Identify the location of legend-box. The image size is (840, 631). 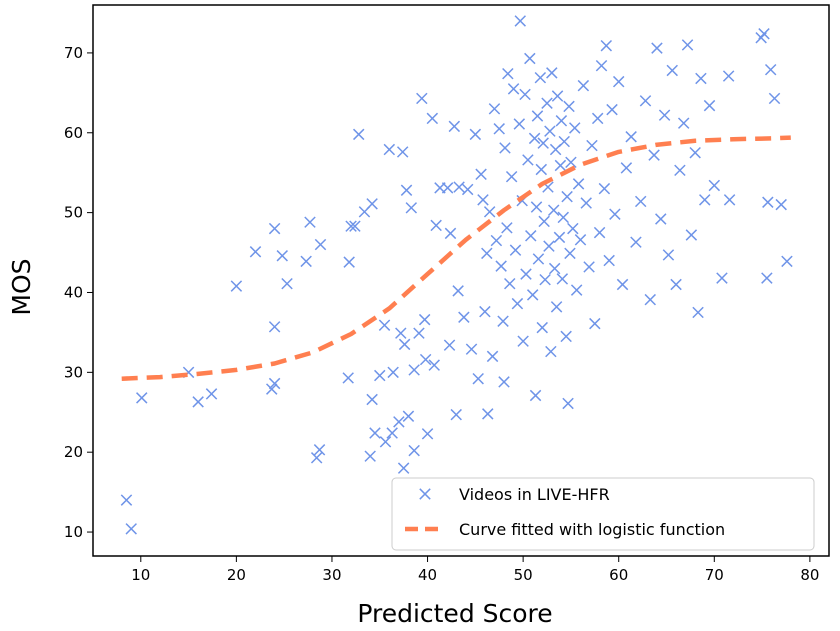
(603, 514).